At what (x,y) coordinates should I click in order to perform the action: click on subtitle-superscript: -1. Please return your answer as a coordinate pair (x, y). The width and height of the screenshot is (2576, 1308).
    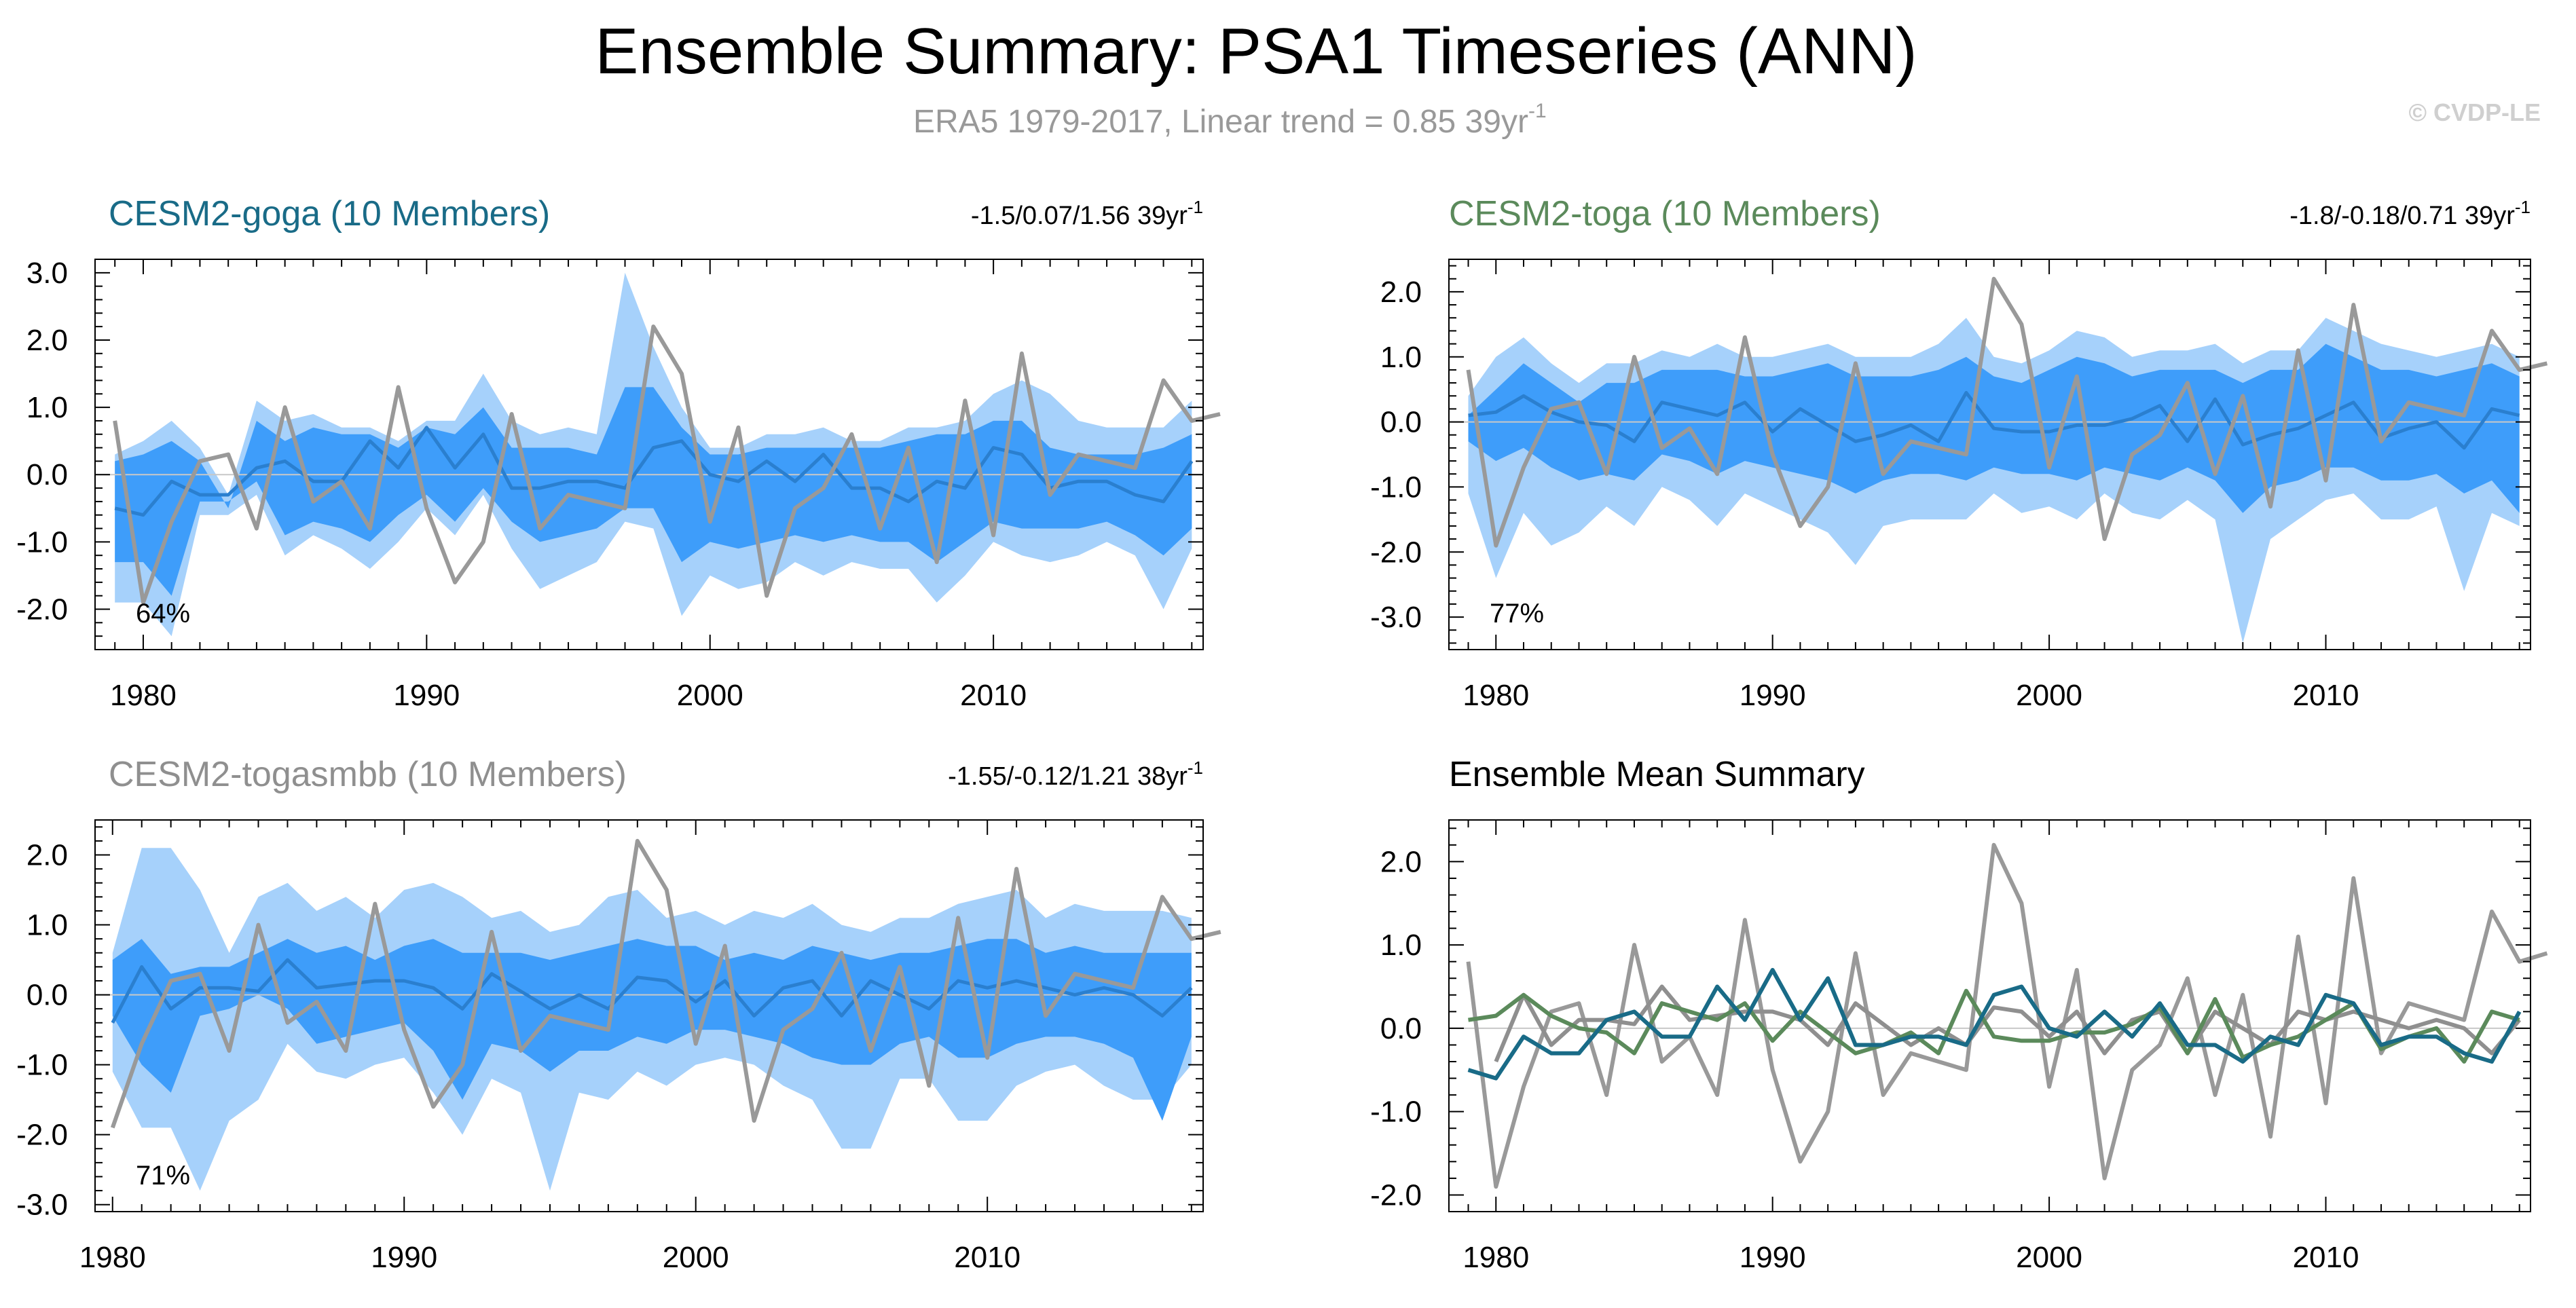
    Looking at the image, I should click on (1537, 111).